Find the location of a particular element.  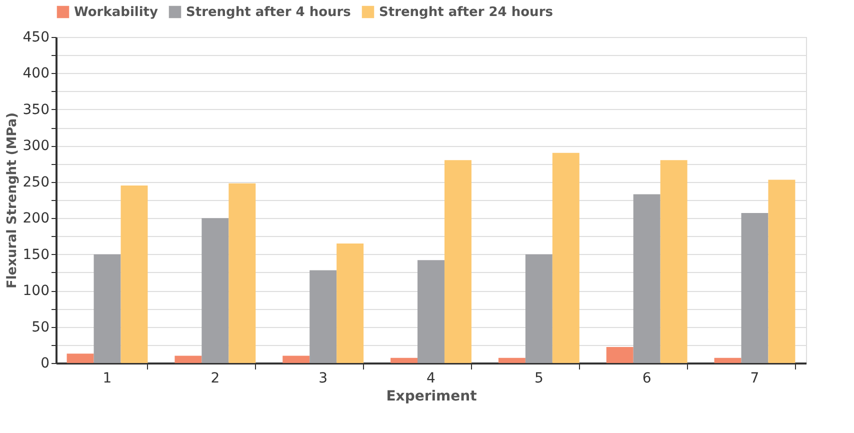

x-tick-label: 4 is located at coordinates (431, 378).